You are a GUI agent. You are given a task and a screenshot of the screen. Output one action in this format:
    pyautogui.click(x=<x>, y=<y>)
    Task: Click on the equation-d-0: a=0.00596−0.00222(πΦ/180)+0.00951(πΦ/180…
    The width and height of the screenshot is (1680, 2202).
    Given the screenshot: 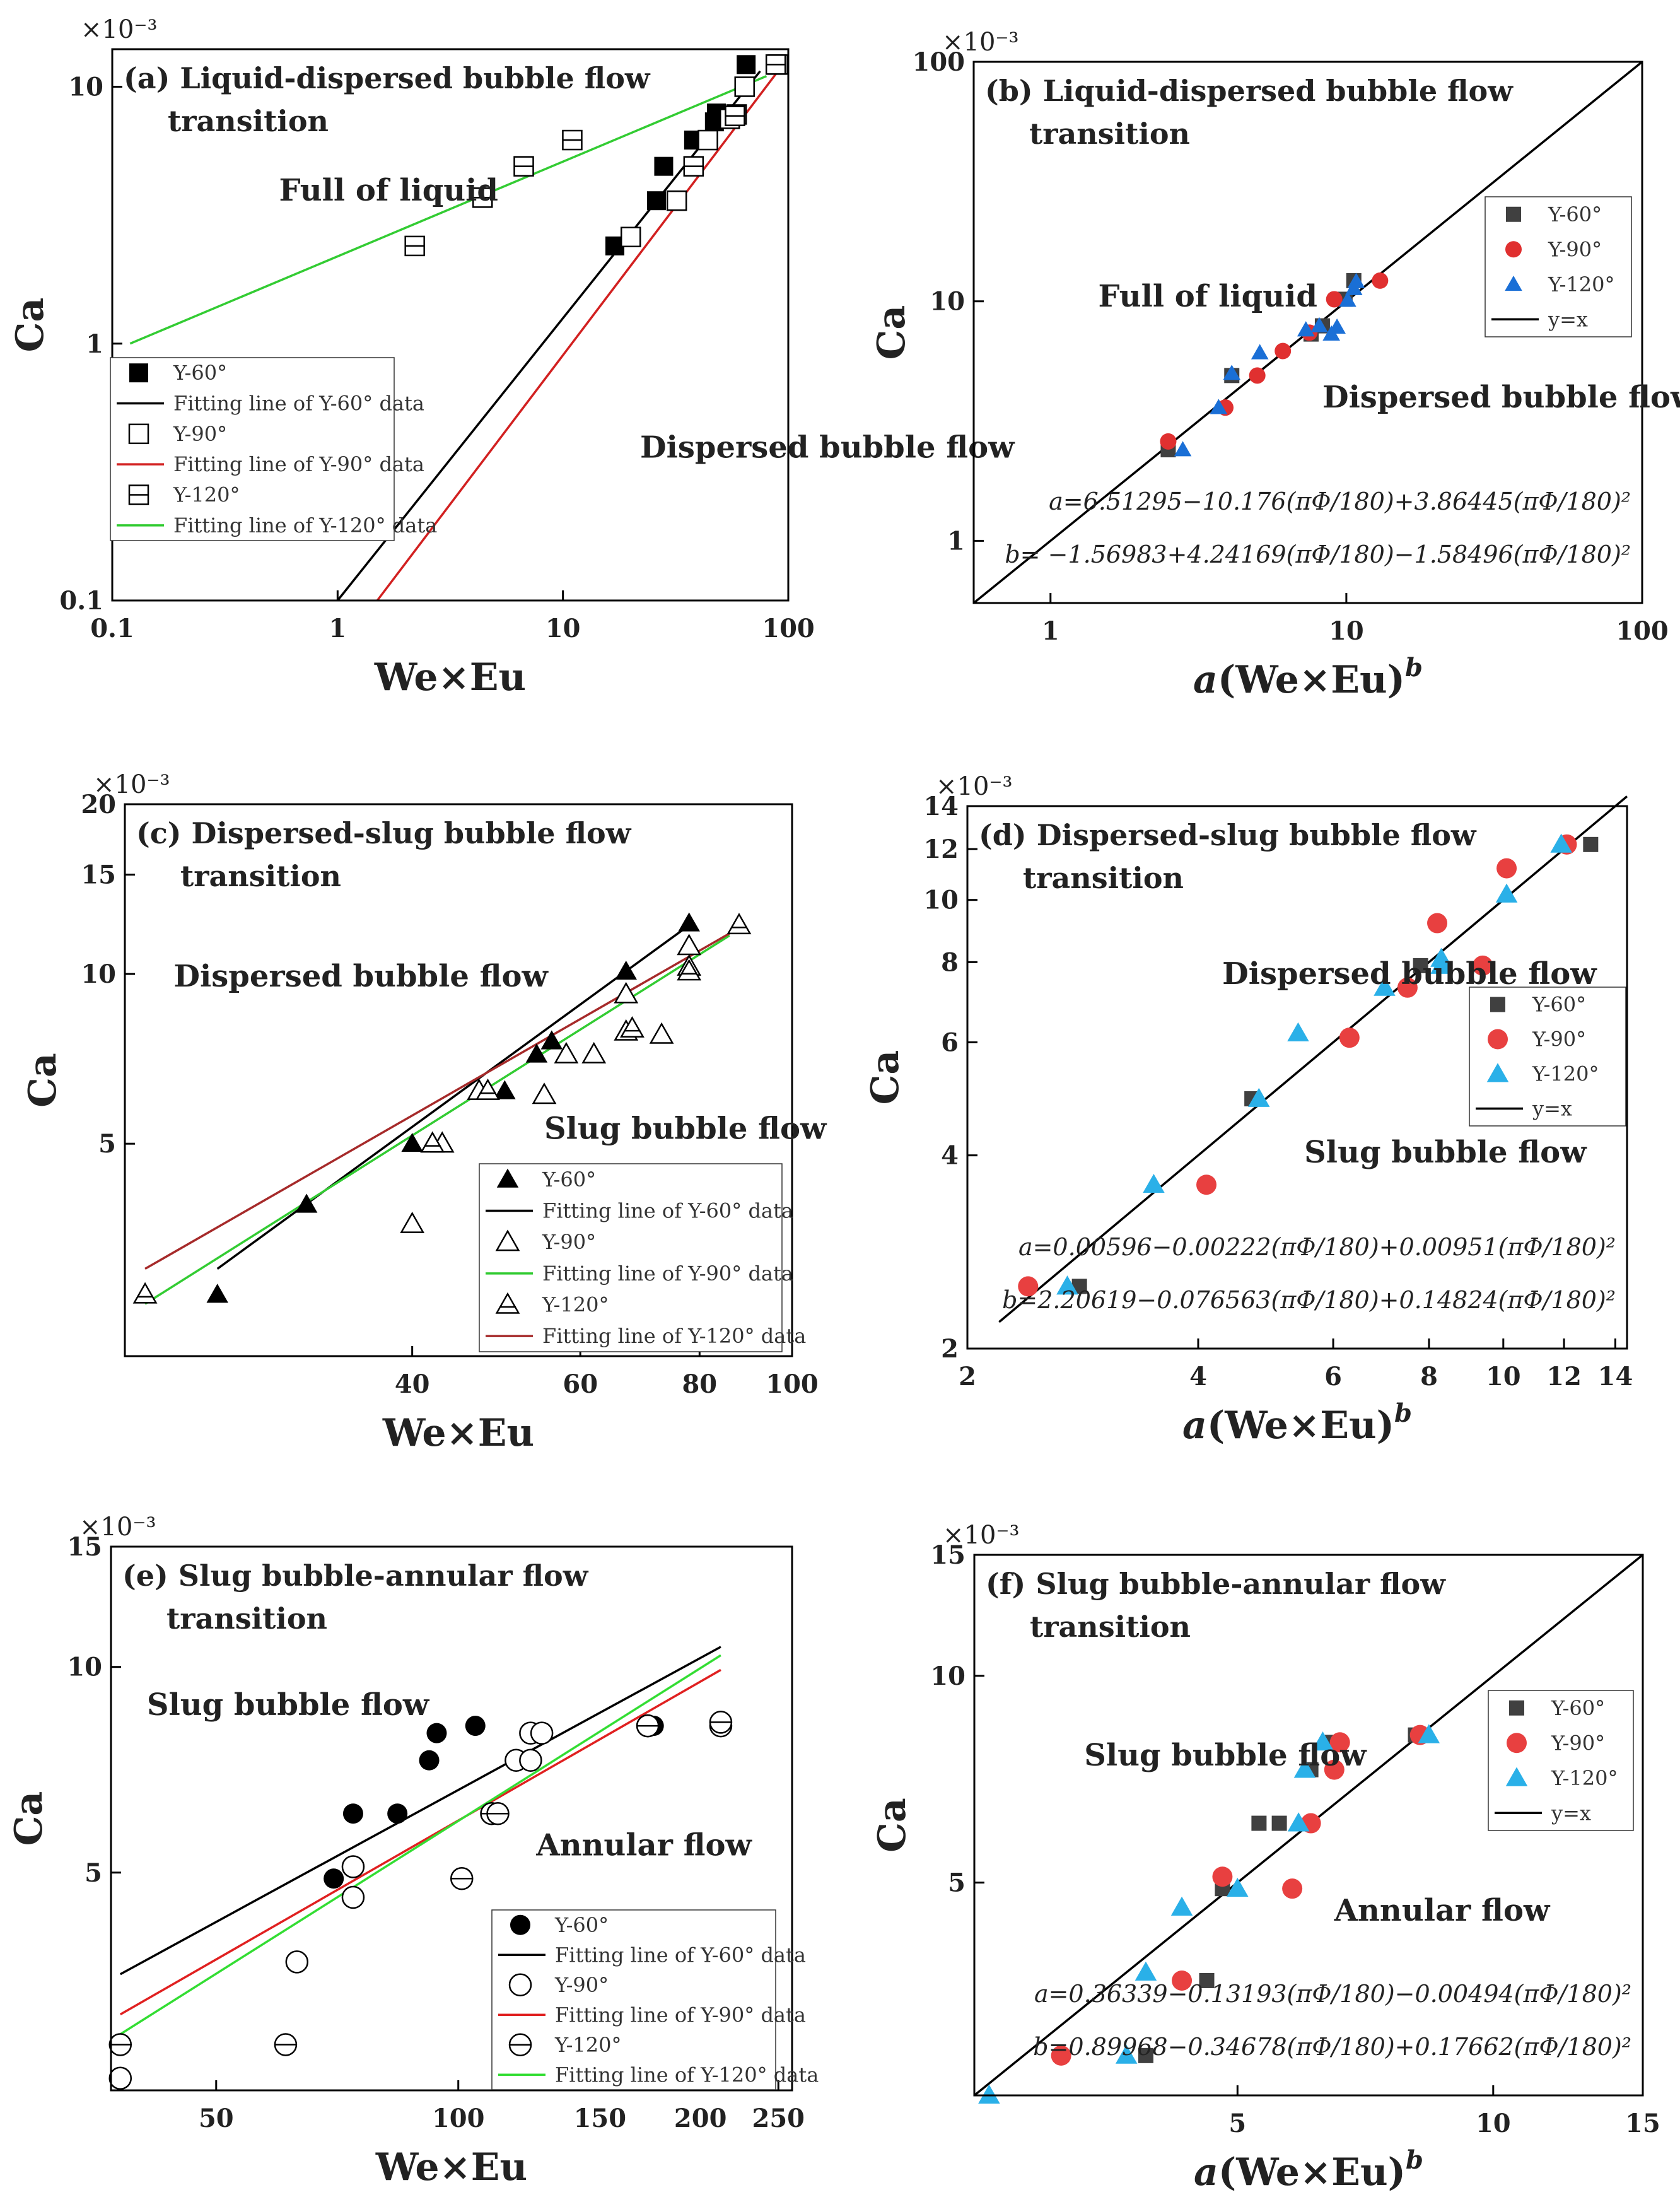 What is the action you would take?
    pyautogui.click(x=1317, y=1247)
    